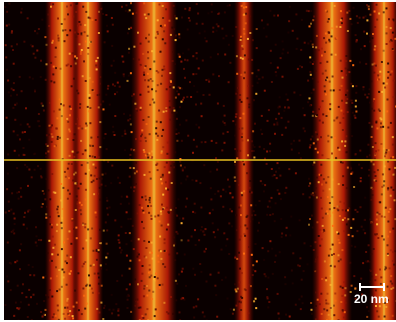  I want to click on scale-bar-label: 20 nm, so click(371, 299).